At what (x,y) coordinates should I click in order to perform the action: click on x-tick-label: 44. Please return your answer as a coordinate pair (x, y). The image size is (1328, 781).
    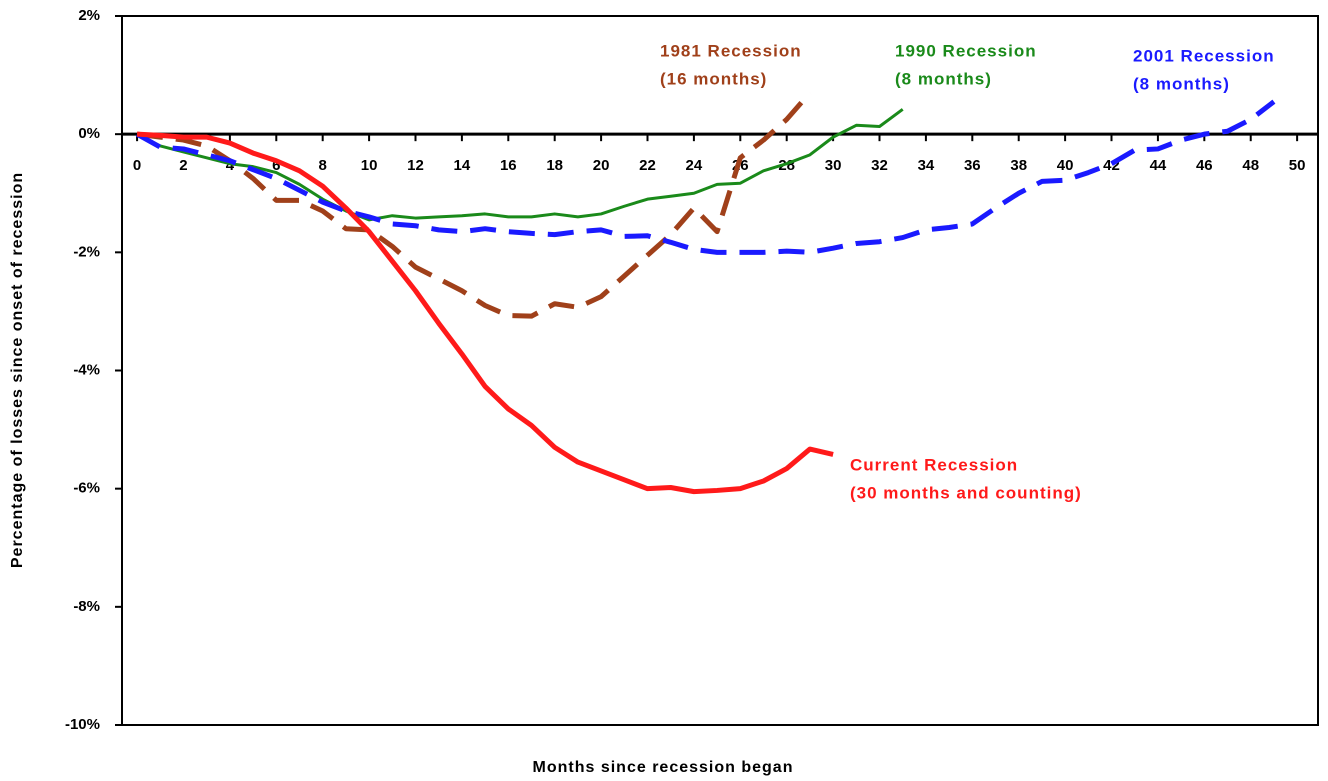
    Looking at the image, I should click on (1158, 165).